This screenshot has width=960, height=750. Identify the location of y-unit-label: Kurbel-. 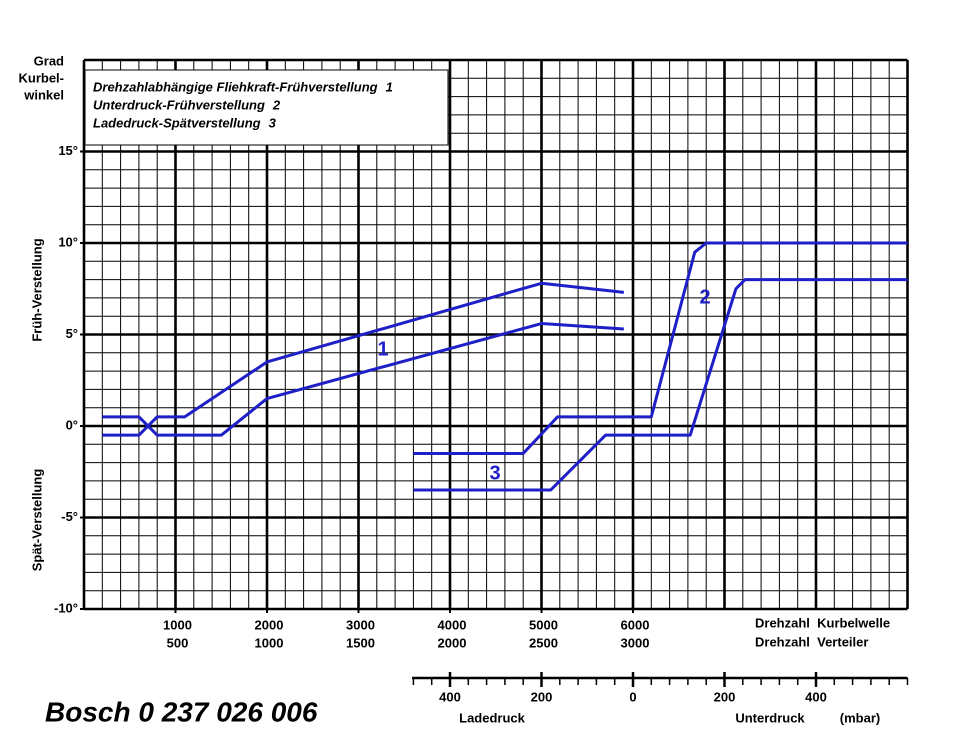
(42, 77).